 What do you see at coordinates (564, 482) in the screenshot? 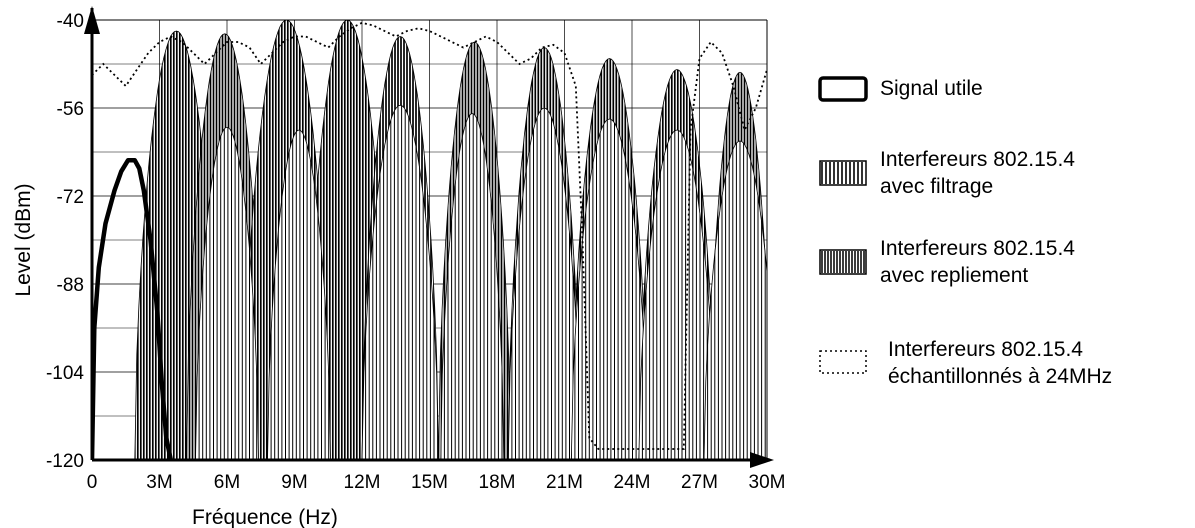
I see `x-tick-label: 21M` at bounding box center [564, 482].